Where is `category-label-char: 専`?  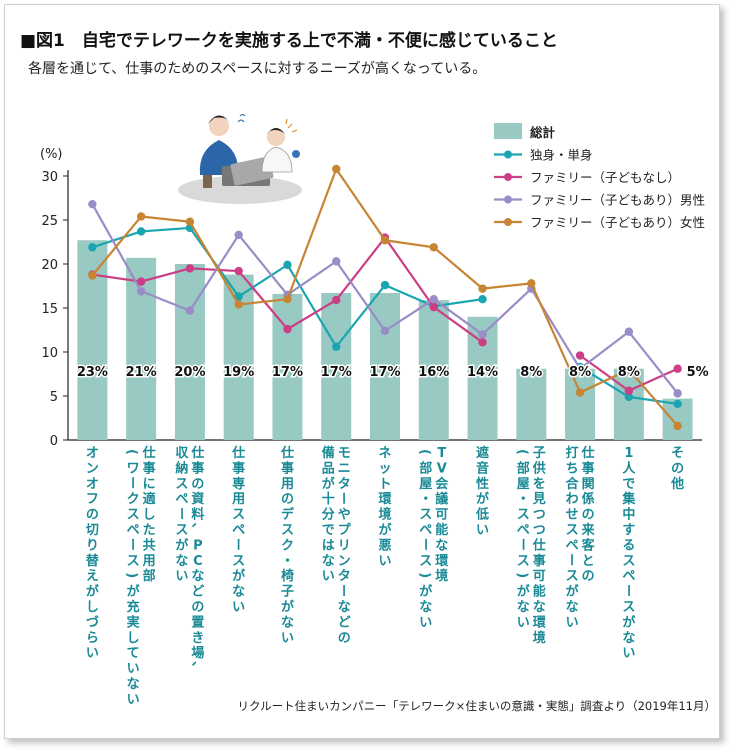 category-label-char: 専 is located at coordinates (238, 484).